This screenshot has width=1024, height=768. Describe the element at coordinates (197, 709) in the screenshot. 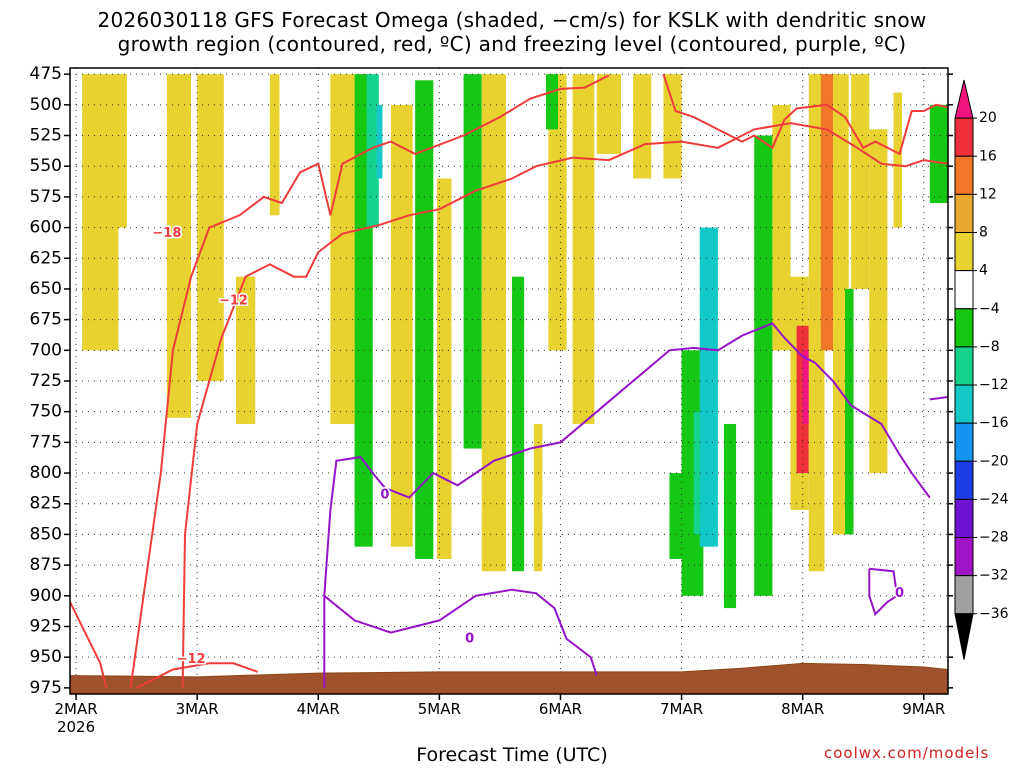

I see `x-tick-label-1: 3MAR` at that location.